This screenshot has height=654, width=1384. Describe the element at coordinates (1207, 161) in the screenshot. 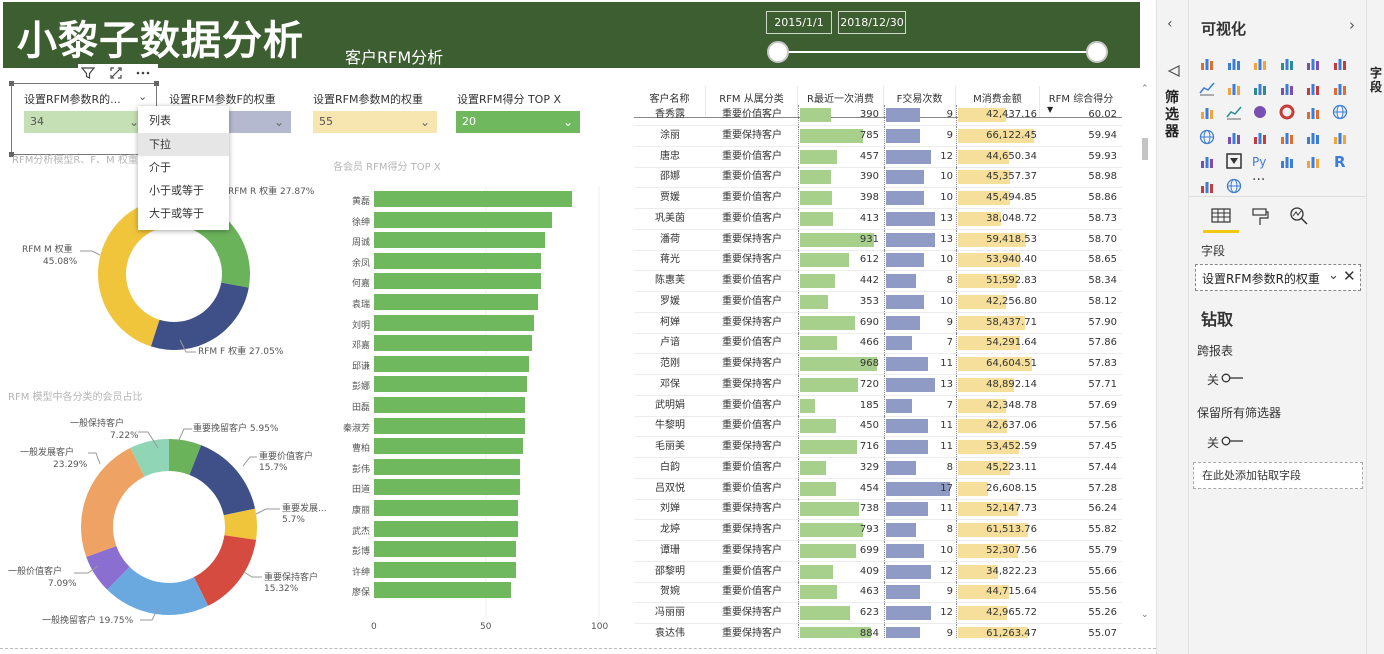

I see `kpi-visual-icon` at that location.